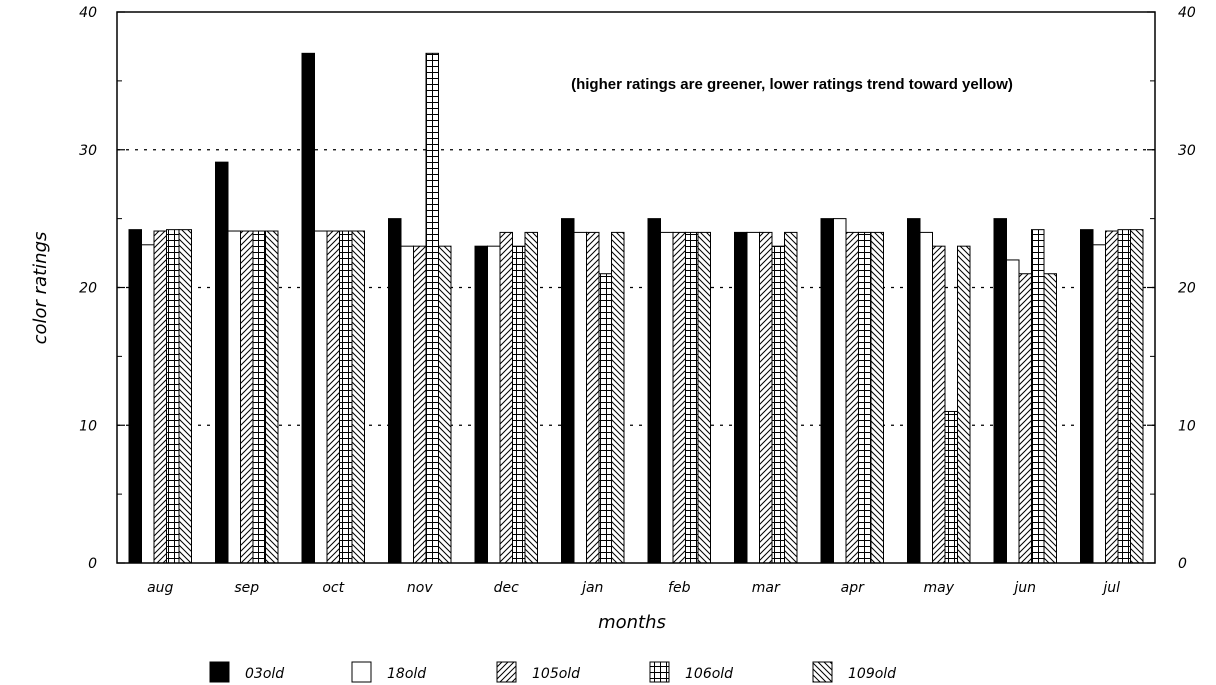  I want to click on x-tick-label-dec: dec, so click(507, 588).